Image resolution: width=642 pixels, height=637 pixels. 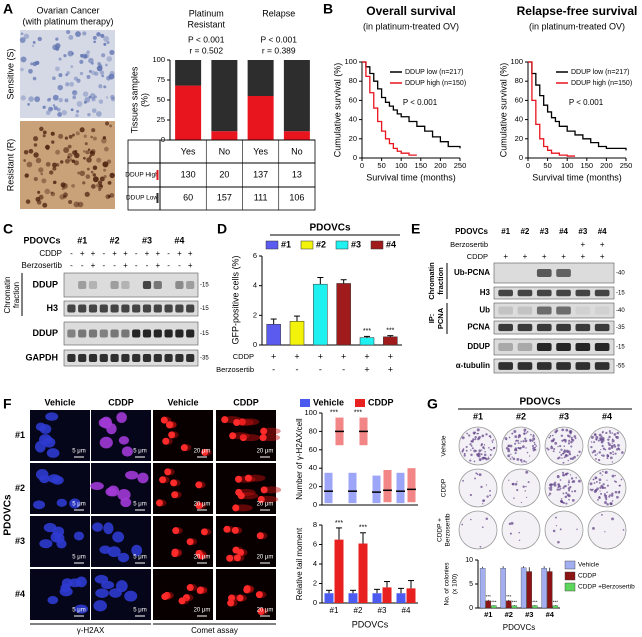 I want to click on micrograph, so click(x=246, y=594).